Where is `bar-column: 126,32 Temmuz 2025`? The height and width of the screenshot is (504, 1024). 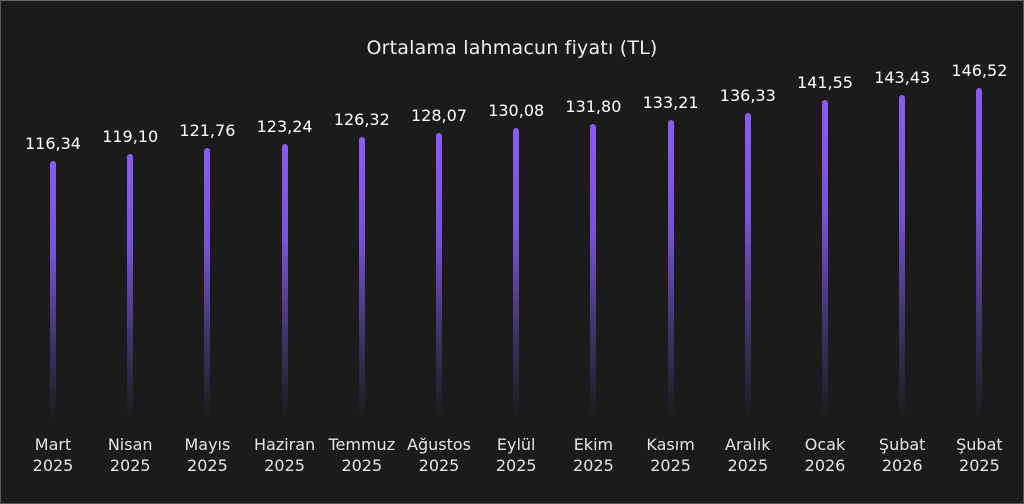 bar-column: 126,32 Temmuz 2025 is located at coordinates (362, 252).